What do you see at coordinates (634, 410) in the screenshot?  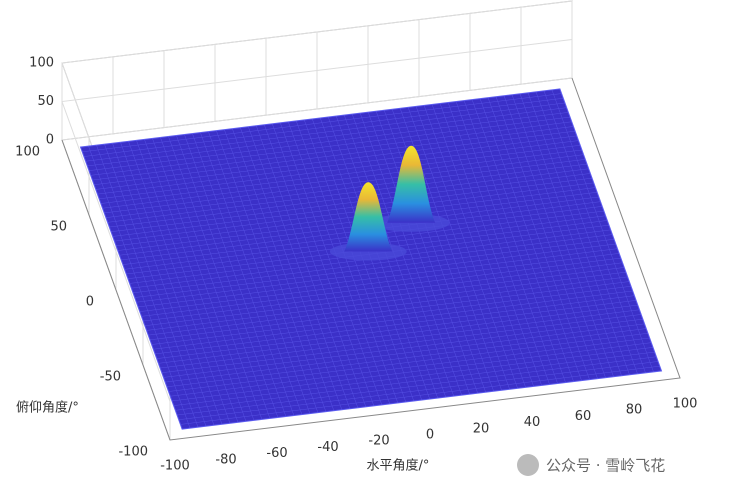 I see `x-tick-label: 80` at bounding box center [634, 410].